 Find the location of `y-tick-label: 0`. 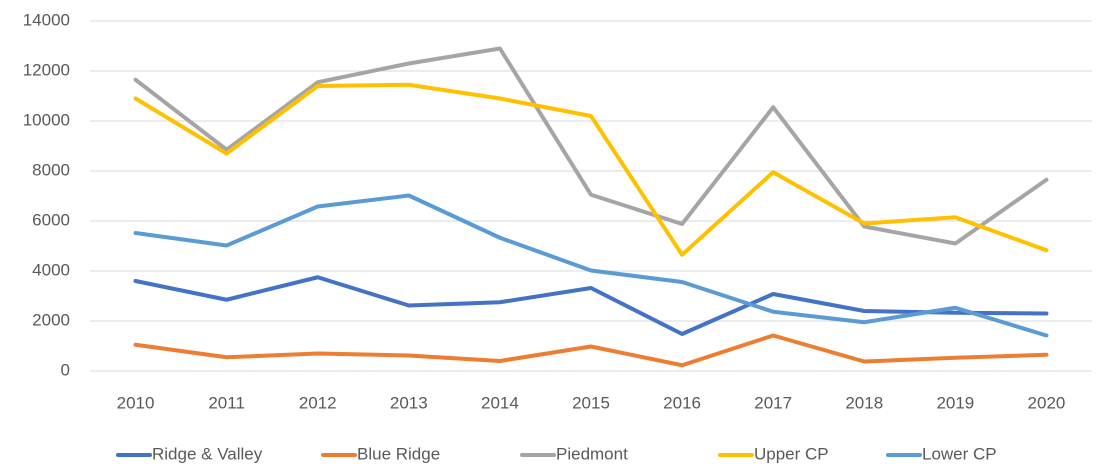

y-tick-label: 0 is located at coordinates (65, 369).